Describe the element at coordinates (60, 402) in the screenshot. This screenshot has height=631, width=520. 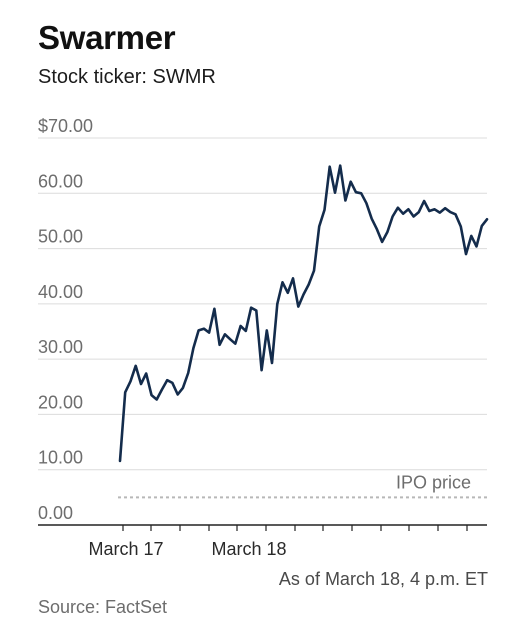
I see `y-tick-label: 20.00` at that location.